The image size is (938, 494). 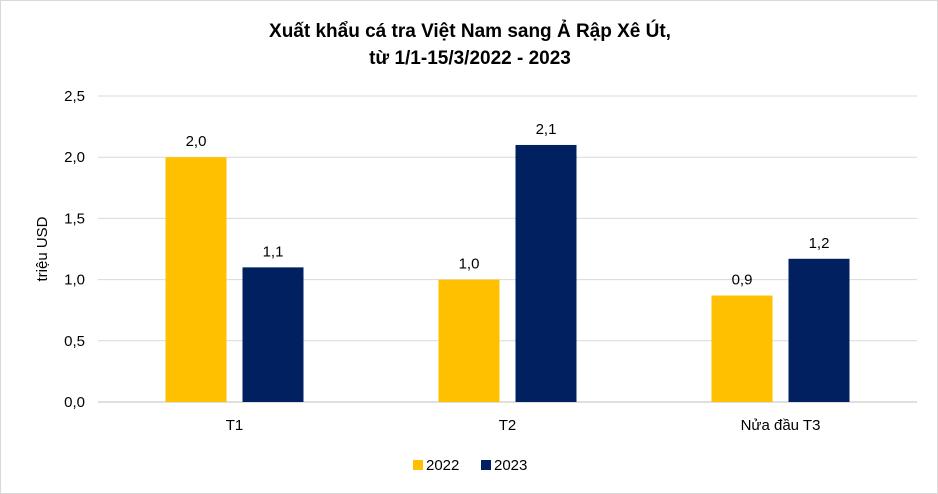 I want to click on data-label: 1,1, so click(x=273, y=251).